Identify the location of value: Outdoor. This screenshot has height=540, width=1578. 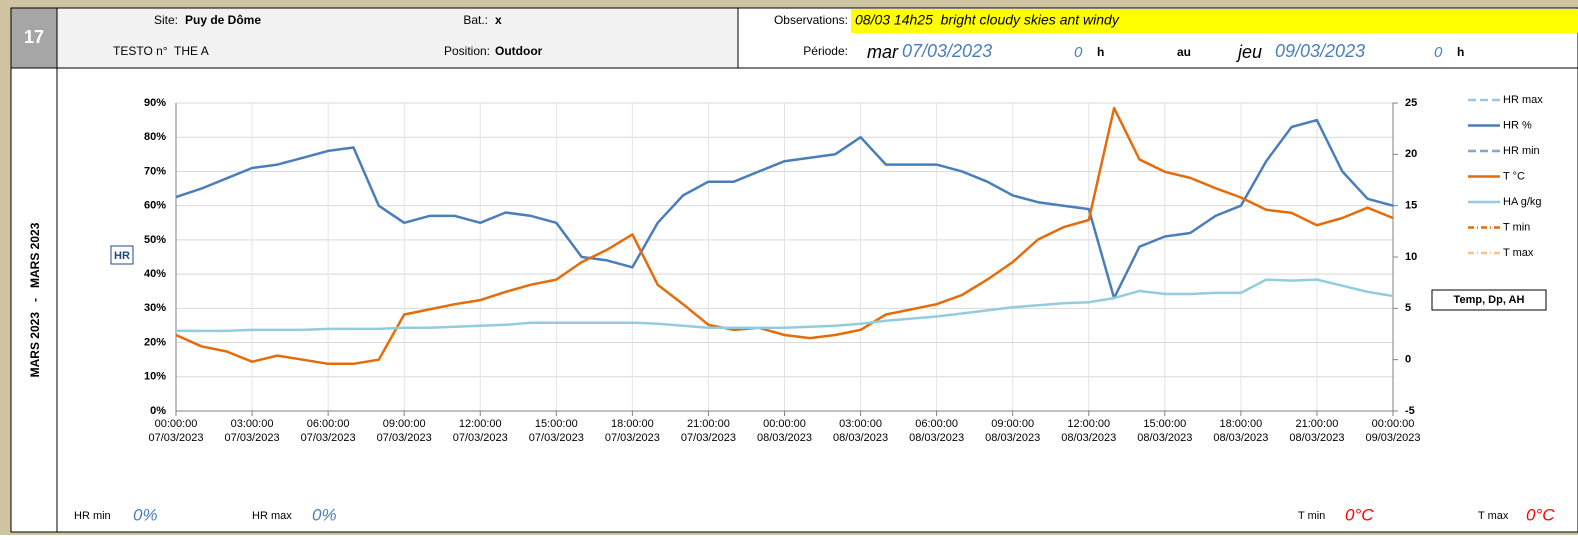
(519, 51).